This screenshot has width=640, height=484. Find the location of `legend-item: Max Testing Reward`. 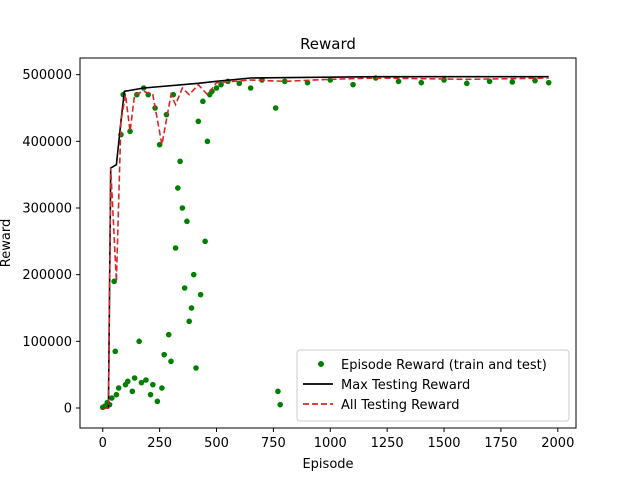

legend-item: Max Testing Reward is located at coordinates (386, 385).